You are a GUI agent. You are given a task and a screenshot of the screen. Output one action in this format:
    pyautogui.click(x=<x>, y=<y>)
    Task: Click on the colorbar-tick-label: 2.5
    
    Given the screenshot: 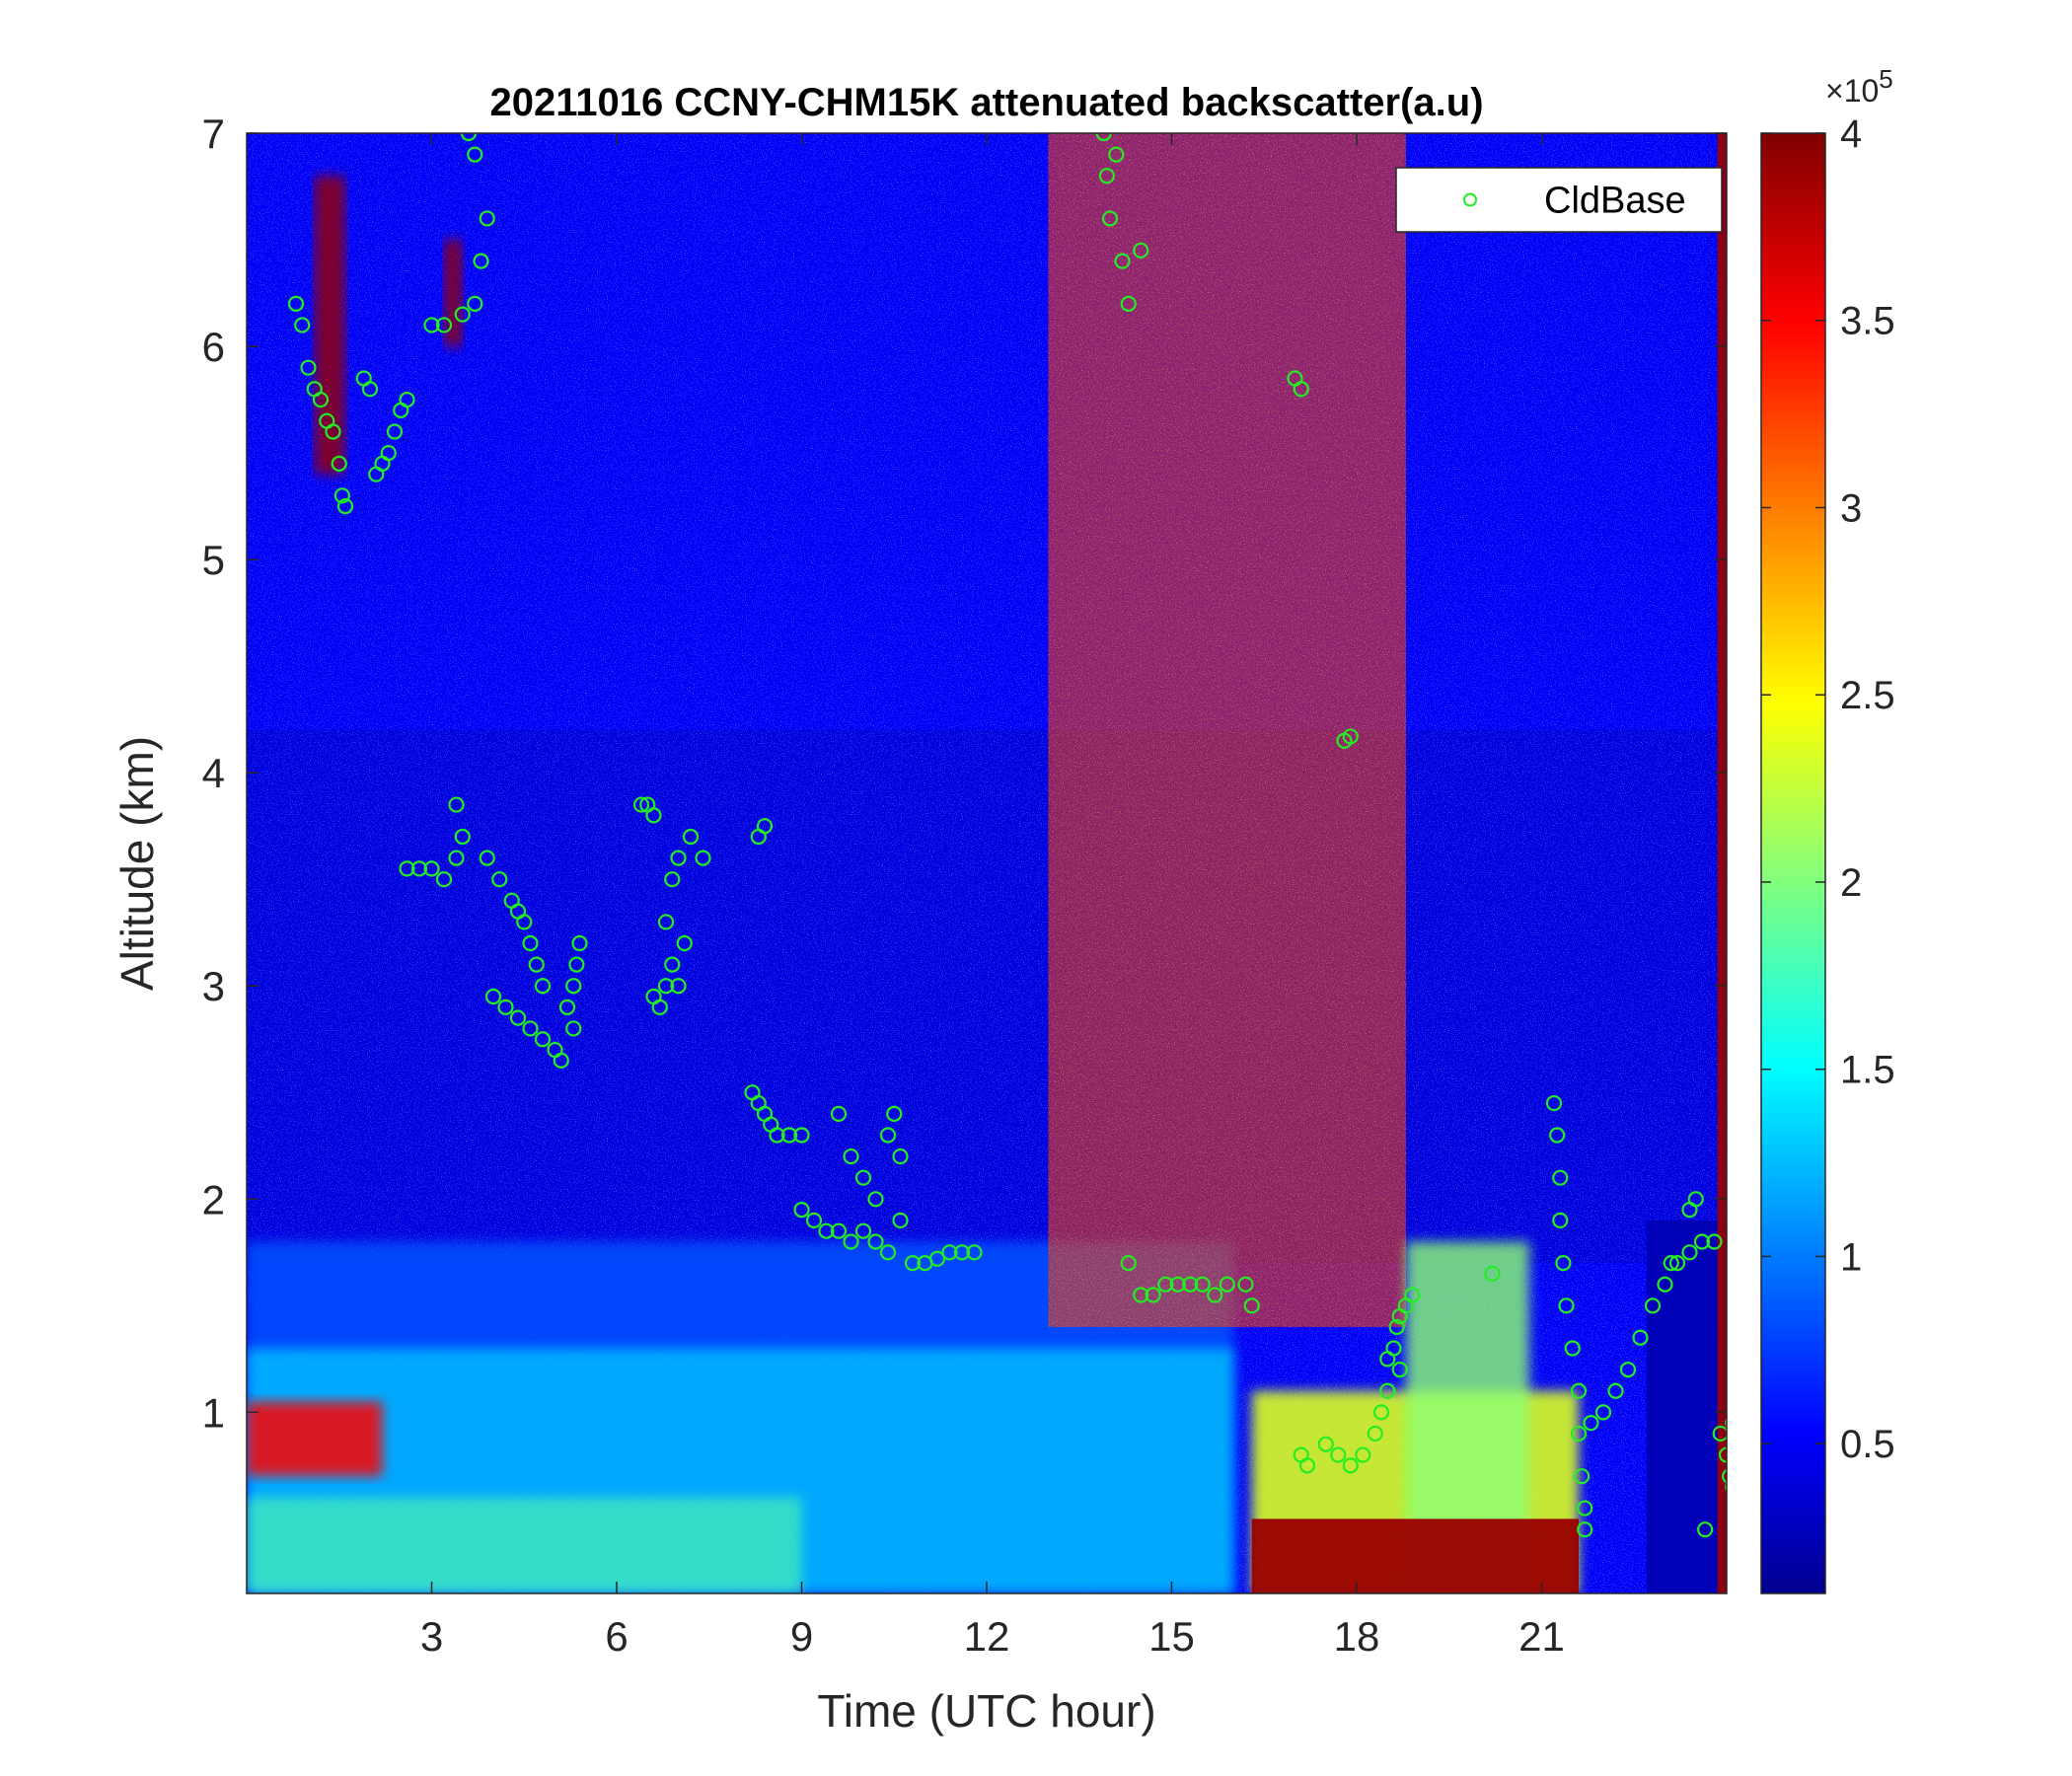 What is the action you would take?
    pyautogui.click(x=1868, y=696)
    